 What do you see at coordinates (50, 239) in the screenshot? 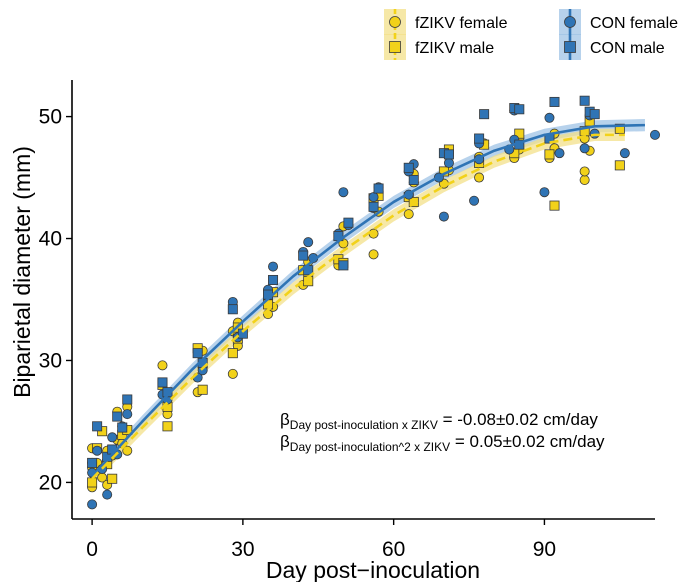
I see `y-tick-label: 40` at bounding box center [50, 239].